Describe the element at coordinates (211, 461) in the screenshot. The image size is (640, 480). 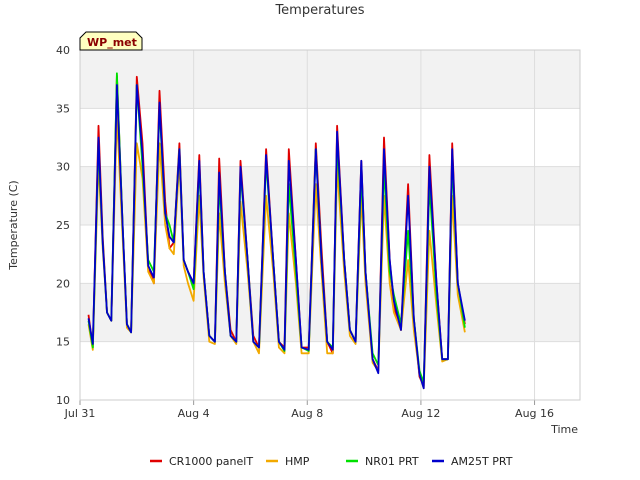
I see `legend-label: CR1000 panelT` at that location.